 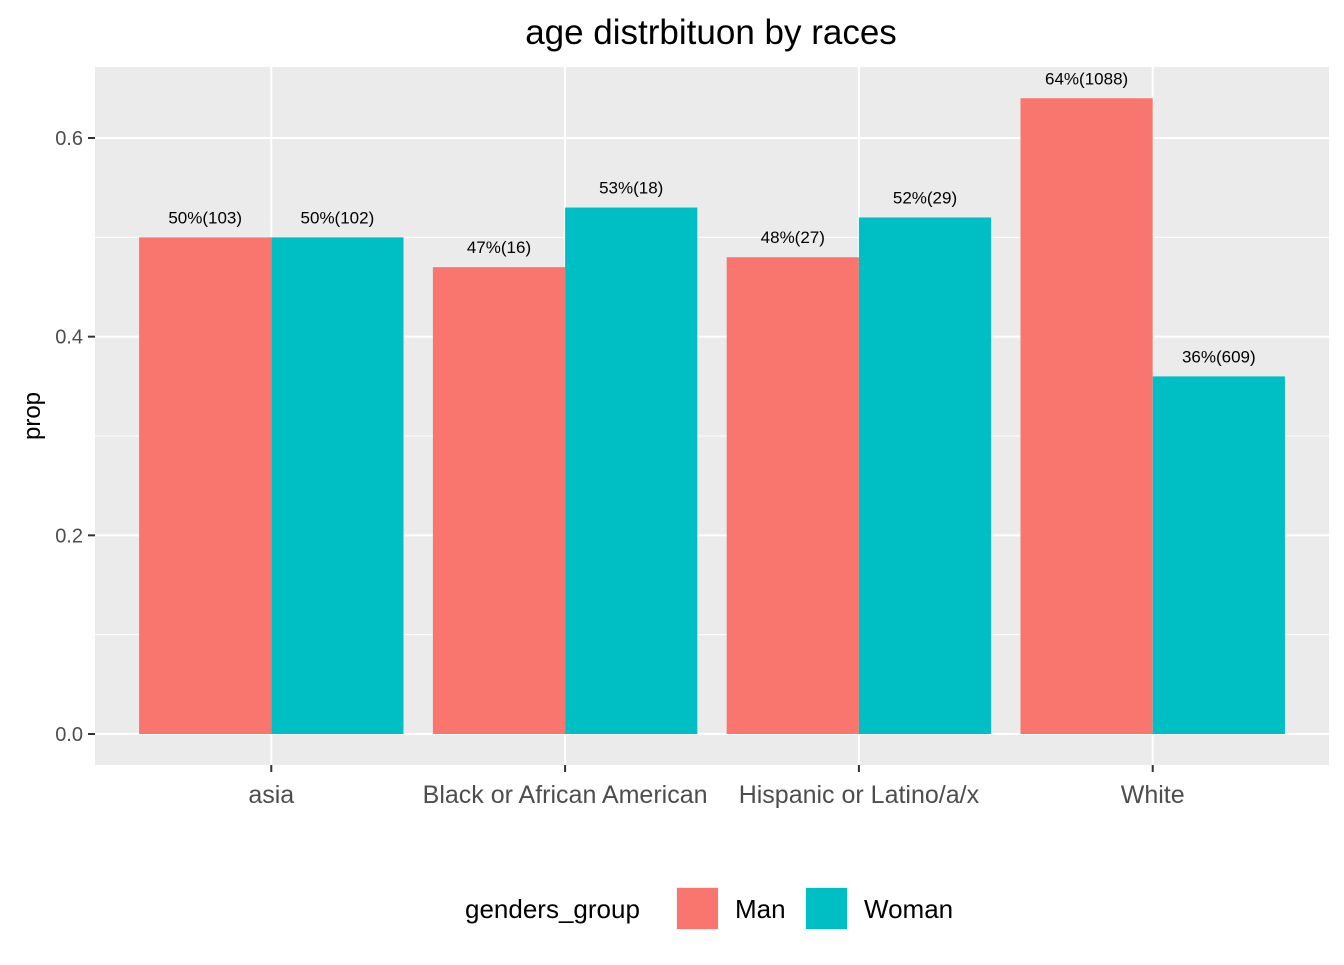 I want to click on legend-label-woman: Woman, so click(x=908, y=909).